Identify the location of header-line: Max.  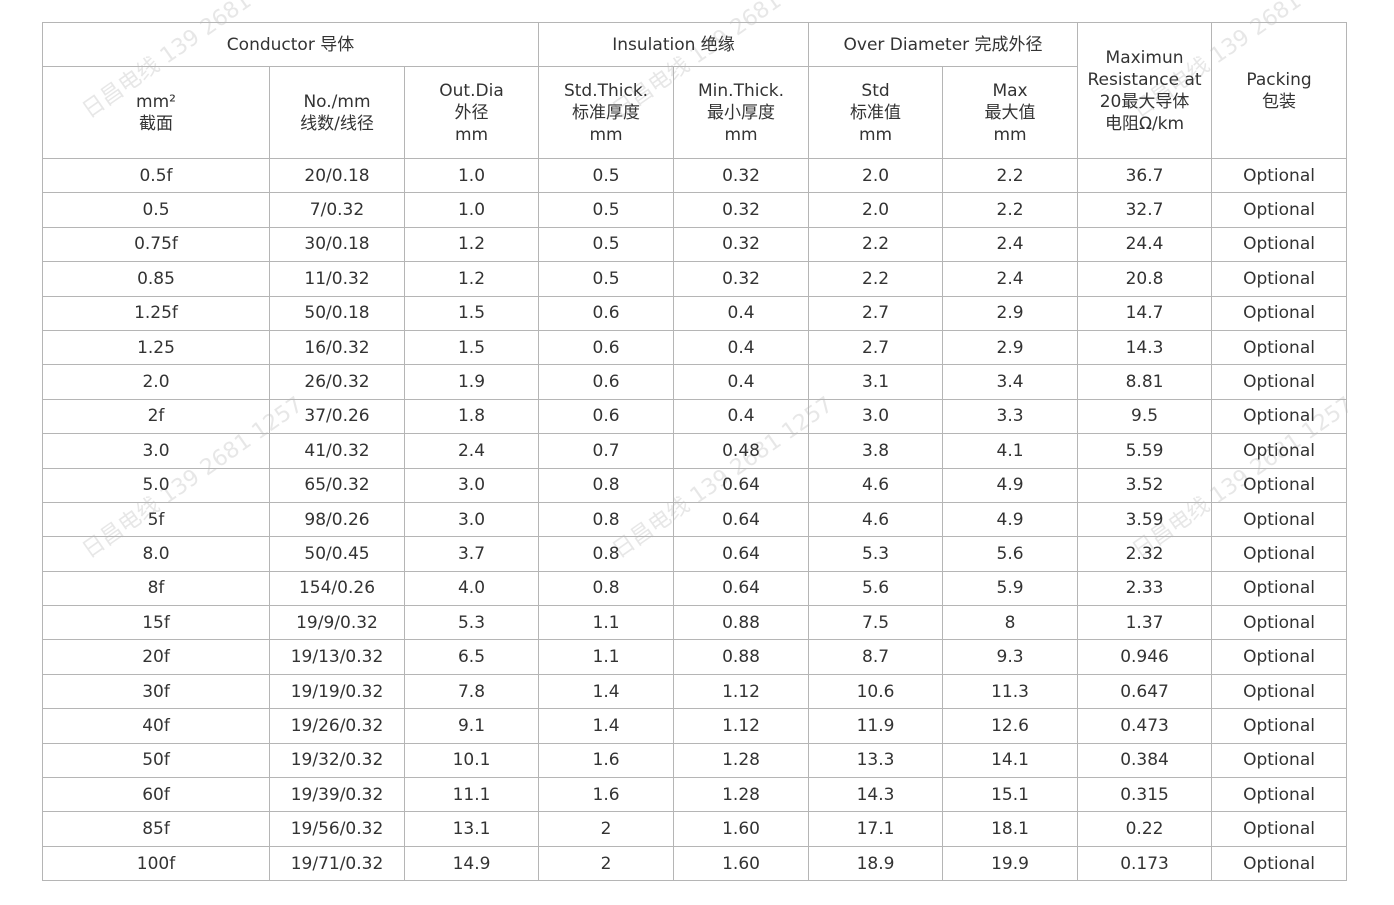
(1010, 90).